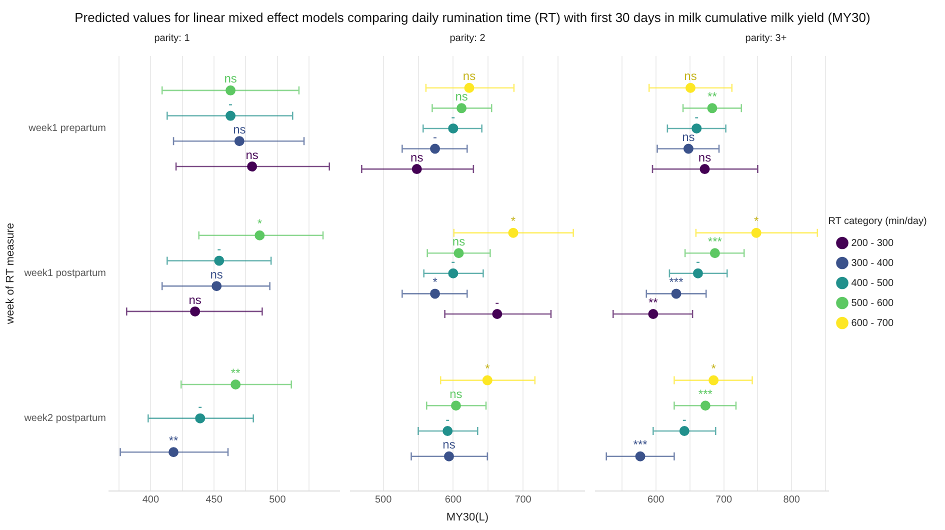 Image resolution: width=945 pixels, height=530 pixels. I want to click on legend-title: RT category (min/day), so click(877, 221).